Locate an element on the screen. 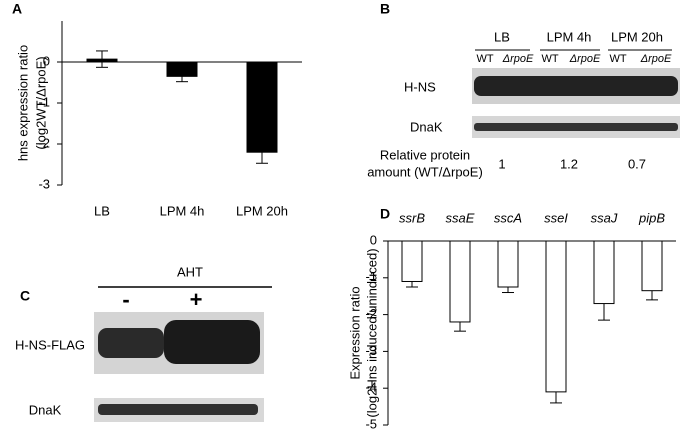  panel-label: C is located at coordinates (25, 296).